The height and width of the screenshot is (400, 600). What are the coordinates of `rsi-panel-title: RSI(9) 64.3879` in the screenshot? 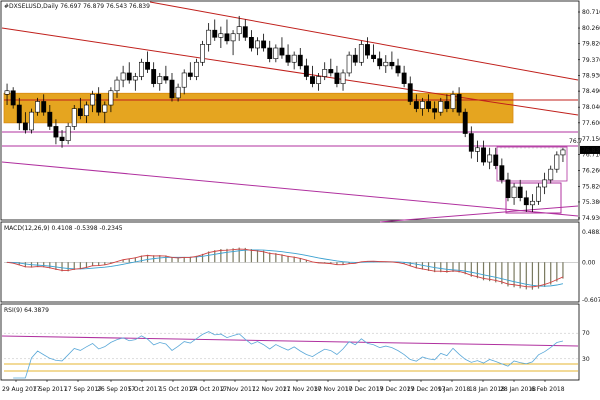 It's located at (26, 310).